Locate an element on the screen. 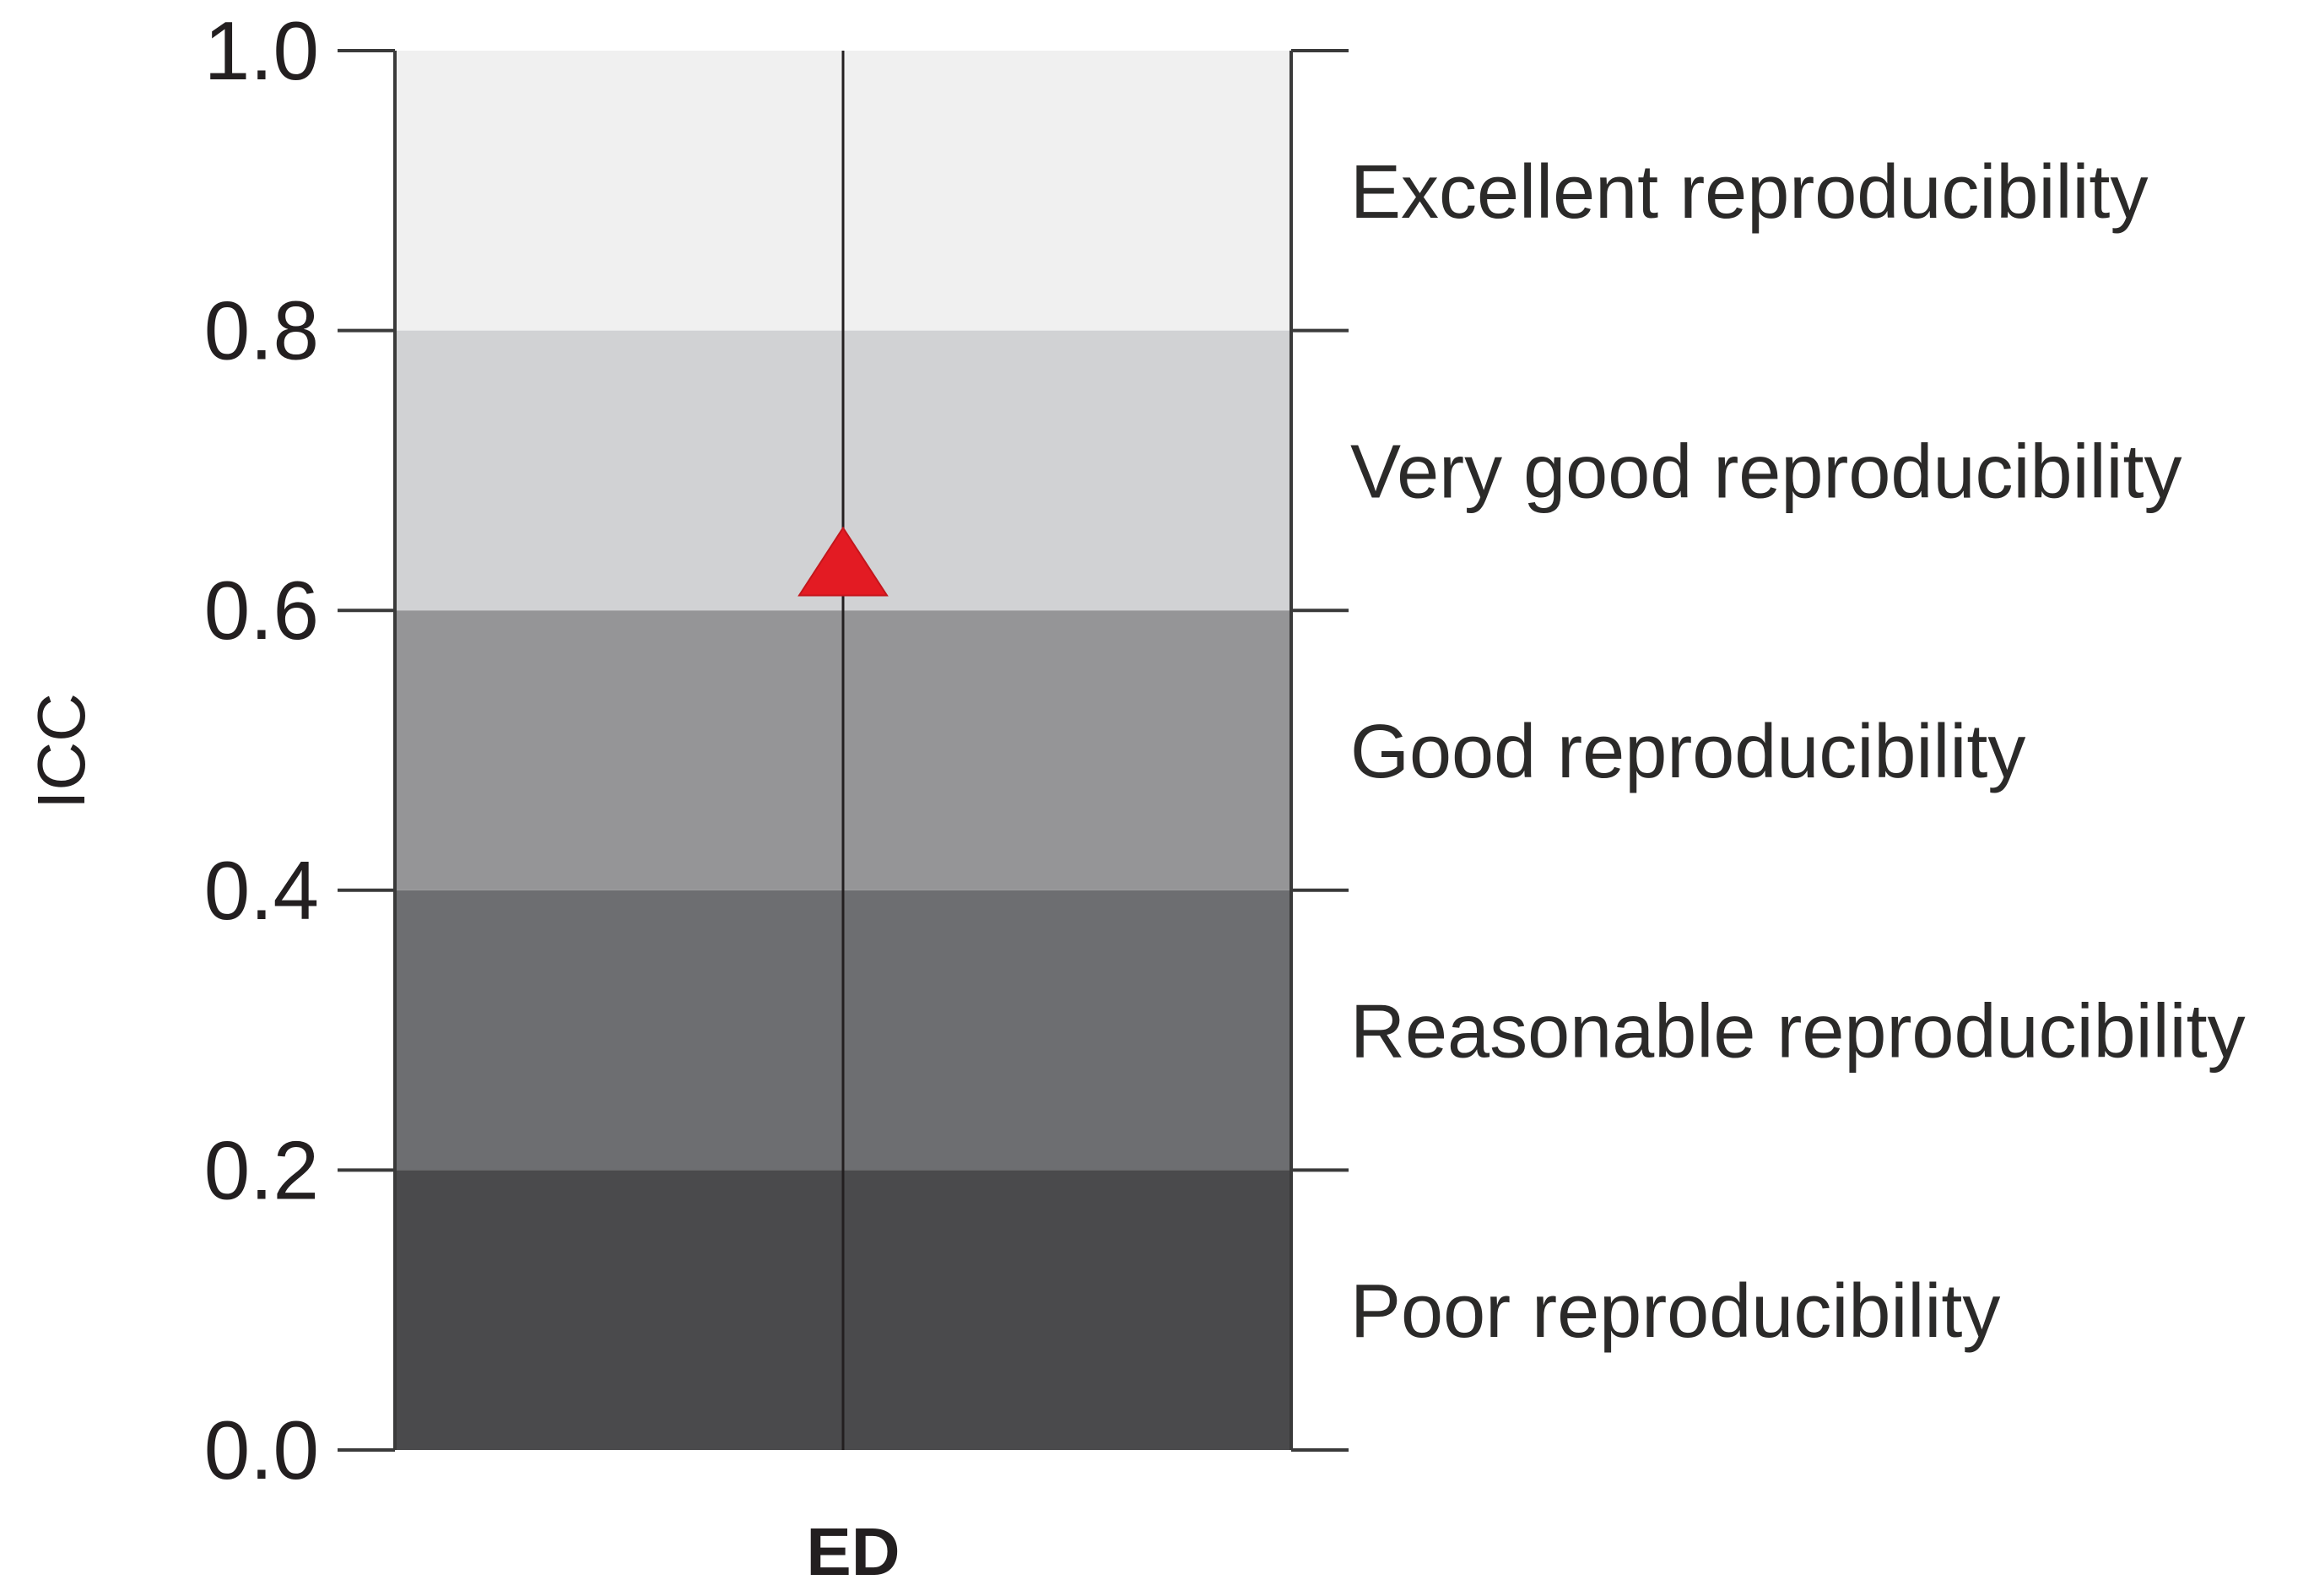 This screenshot has height=1596, width=2314. band-label-0: Poor reproducibility is located at coordinates (1675, 1311).